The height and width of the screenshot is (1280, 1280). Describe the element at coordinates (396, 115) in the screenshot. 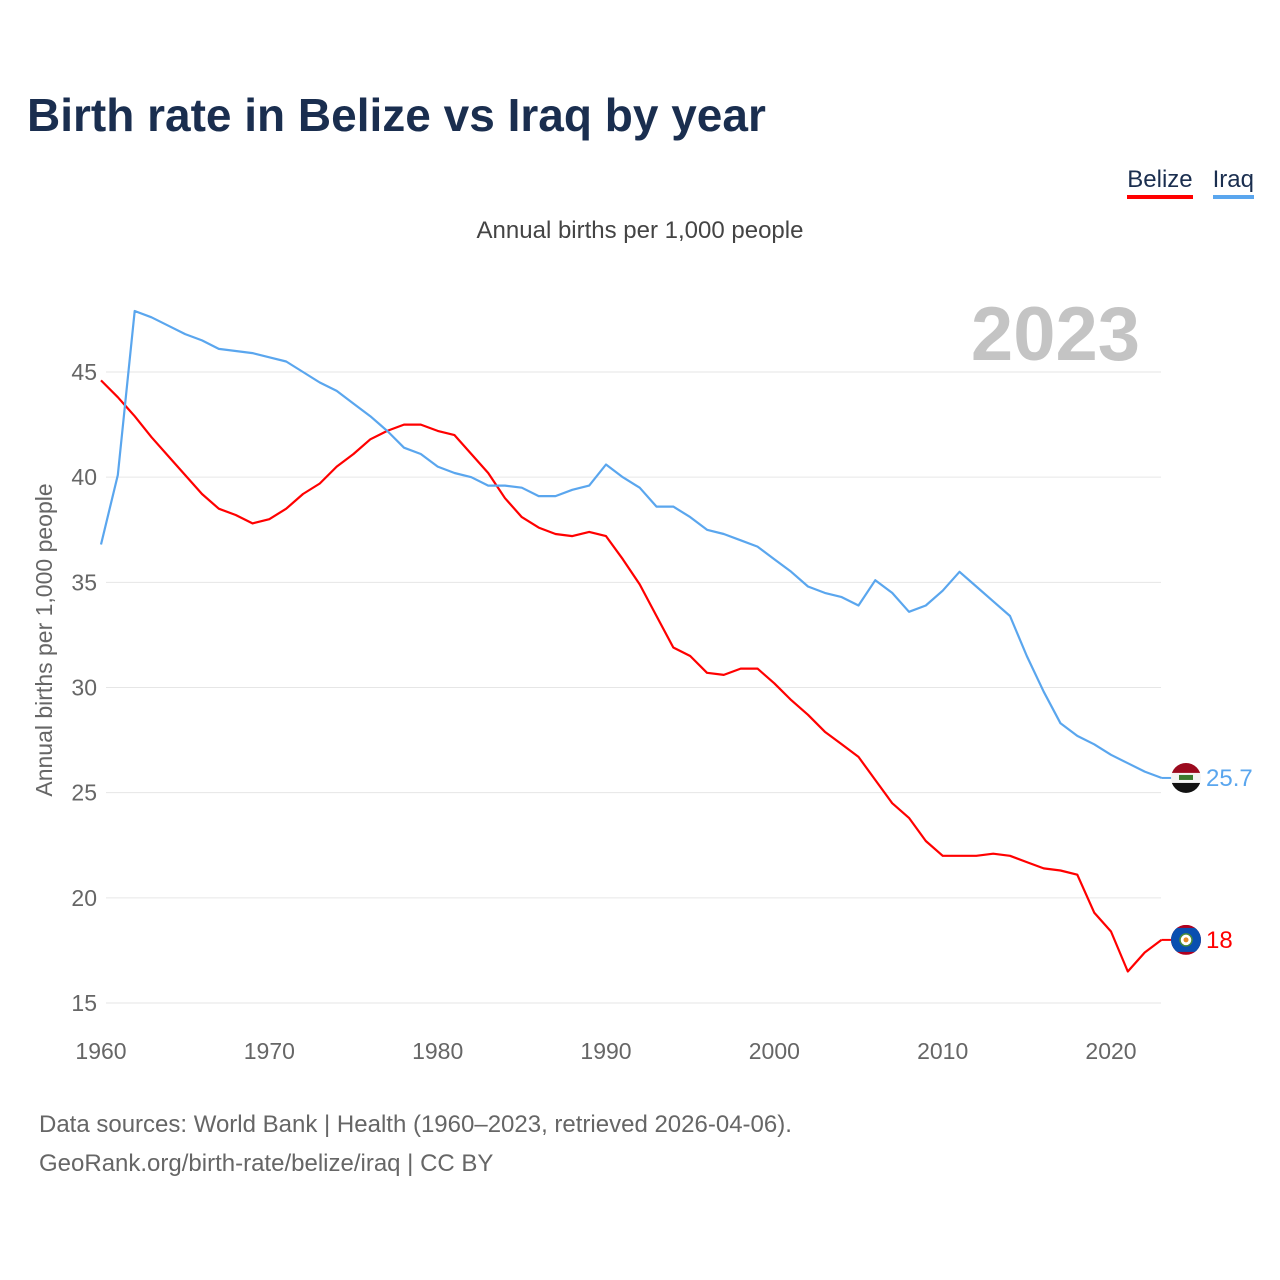

I see `chart-title: Birth rate in Belize vs Iraq by year` at that location.